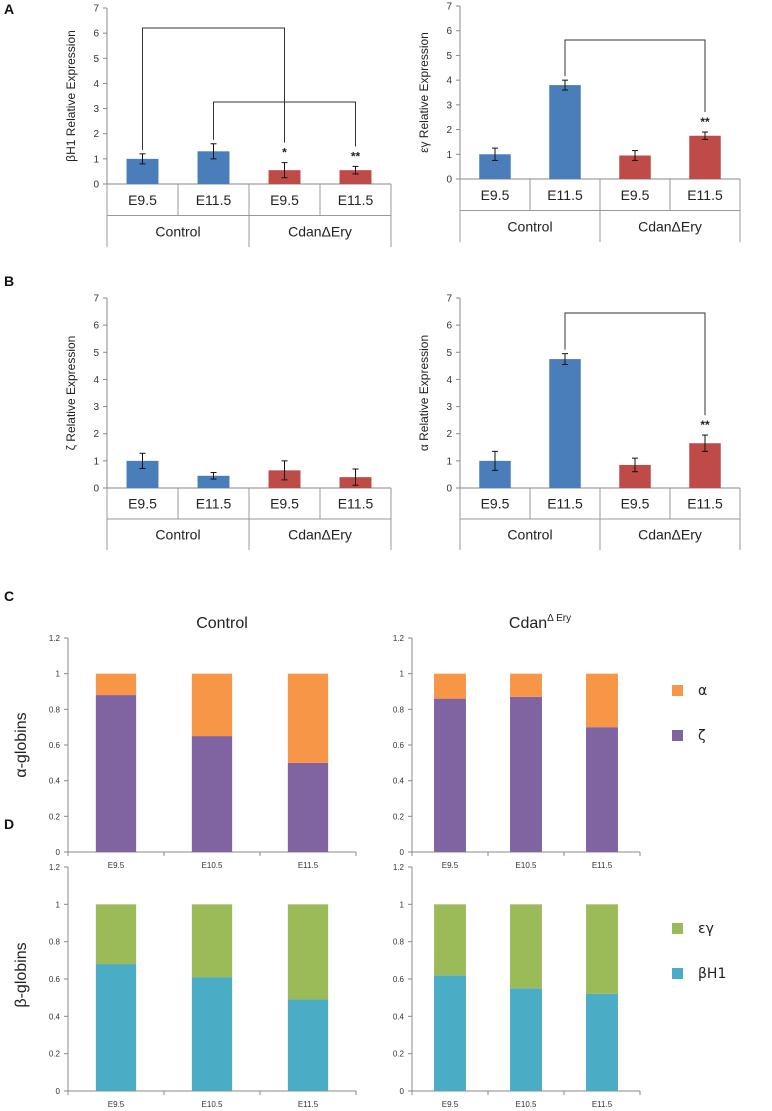  Describe the element at coordinates (670, 226) in the screenshot. I see `group-label: CdanΔEry` at that location.